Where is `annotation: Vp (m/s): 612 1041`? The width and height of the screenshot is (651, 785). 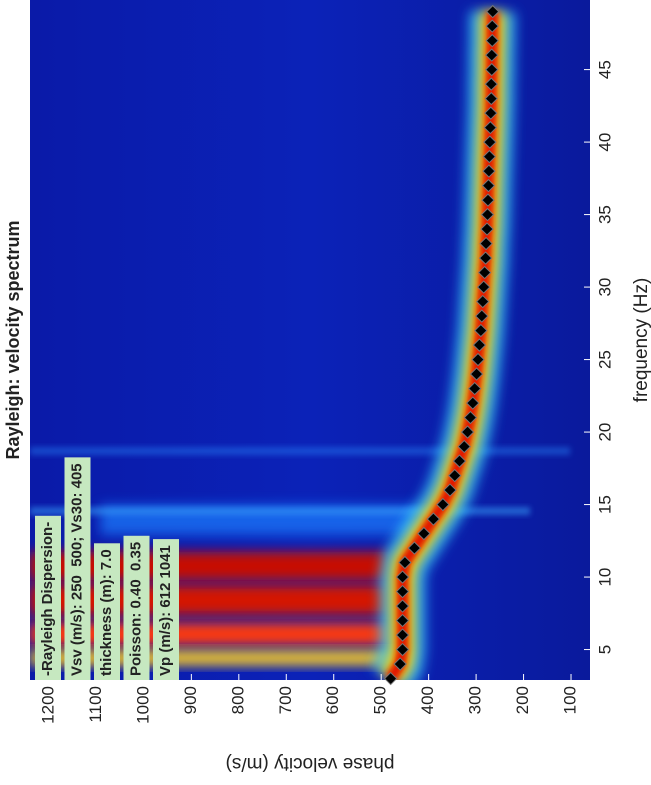
annotation: Vp (m/s): 612 1041 is located at coordinates (166, 609).